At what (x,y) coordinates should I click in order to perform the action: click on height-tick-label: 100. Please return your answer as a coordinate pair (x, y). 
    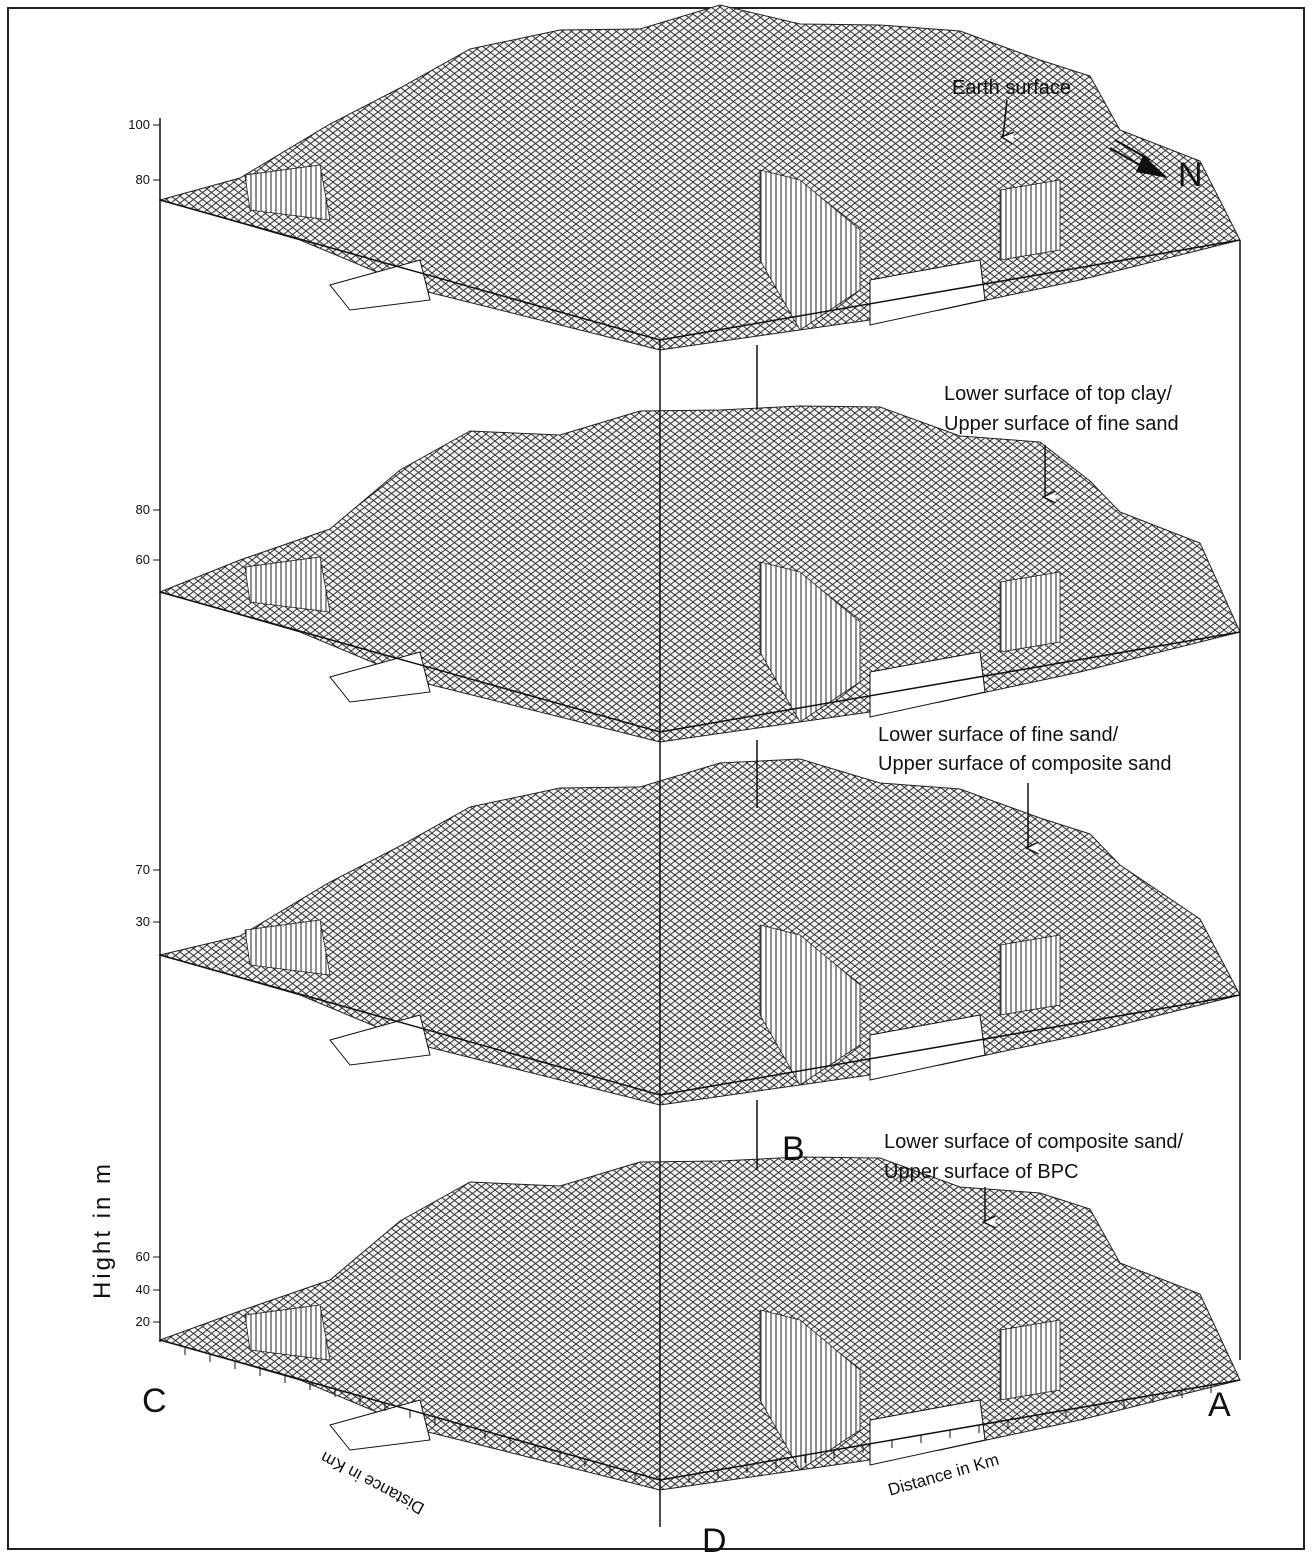
    Looking at the image, I should click on (139, 124).